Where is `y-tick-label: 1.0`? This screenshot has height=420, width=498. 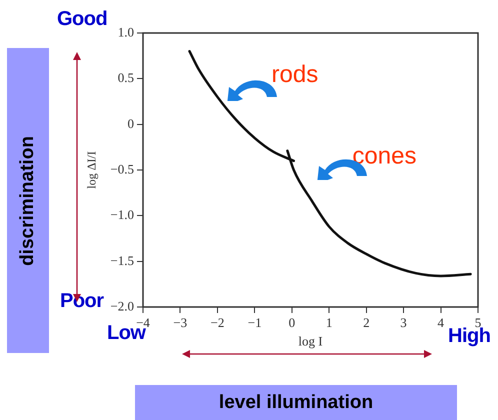 y-tick-label: 1.0 is located at coordinates (126, 32).